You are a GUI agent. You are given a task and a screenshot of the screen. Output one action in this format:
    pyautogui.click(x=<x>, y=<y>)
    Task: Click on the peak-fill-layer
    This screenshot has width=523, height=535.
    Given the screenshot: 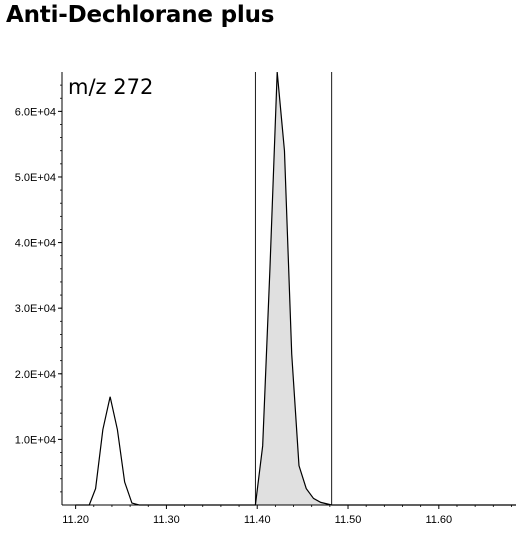 What is the action you would take?
    pyautogui.click(x=293, y=288)
    